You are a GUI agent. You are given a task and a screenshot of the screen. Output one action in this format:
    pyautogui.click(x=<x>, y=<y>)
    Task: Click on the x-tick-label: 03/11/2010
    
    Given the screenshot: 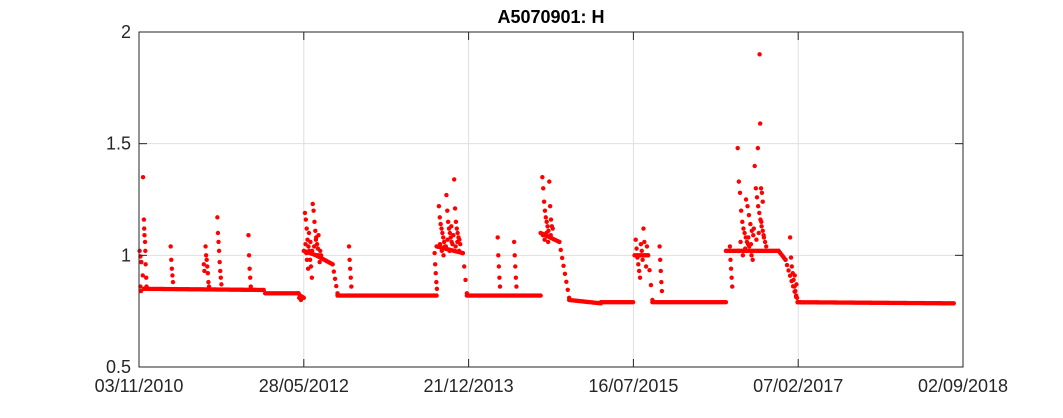 What is the action you would take?
    pyautogui.click(x=139, y=386)
    